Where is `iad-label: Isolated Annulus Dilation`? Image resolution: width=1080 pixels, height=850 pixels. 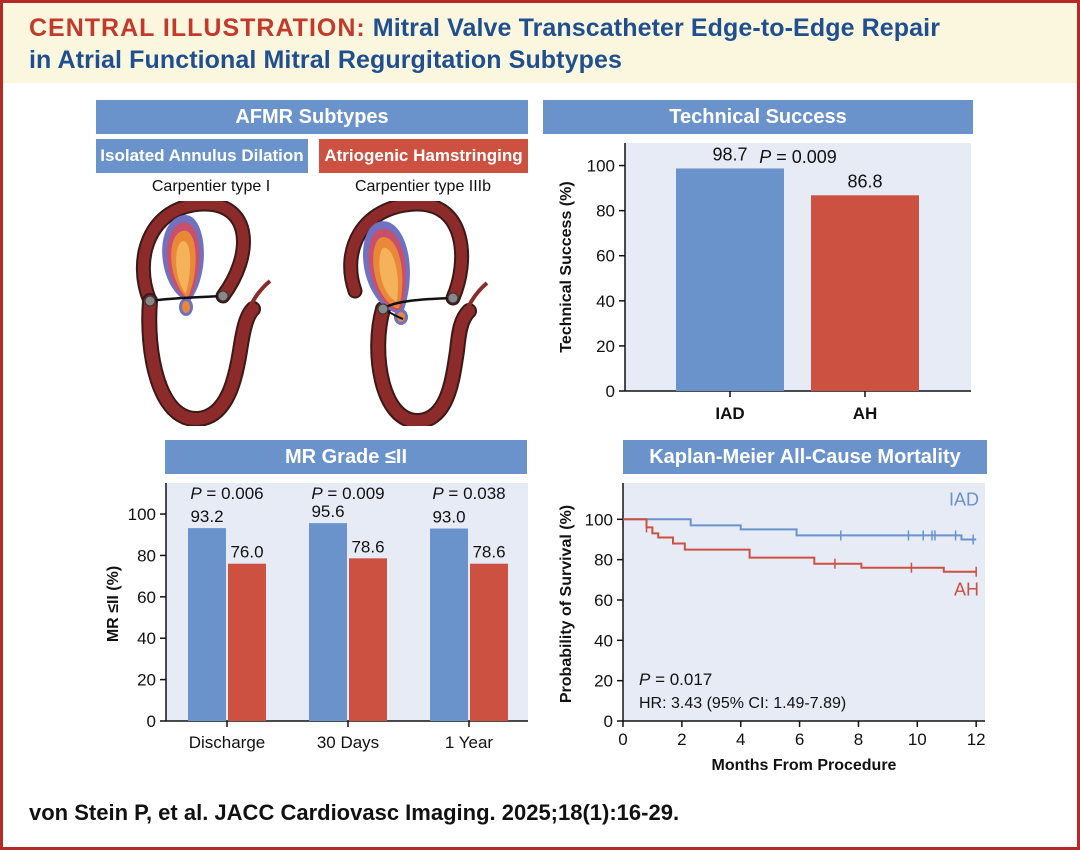 iad-label: Isolated Annulus Dilation is located at coordinates (202, 156).